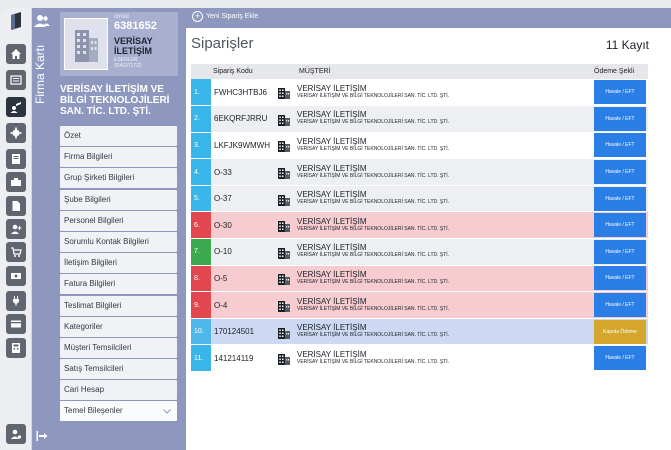 The height and width of the screenshot is (450, 671). Describe the element at coordinates (243, 93) in the screenshot. I see `order-code: FWHC3HTBJ6` at that location.